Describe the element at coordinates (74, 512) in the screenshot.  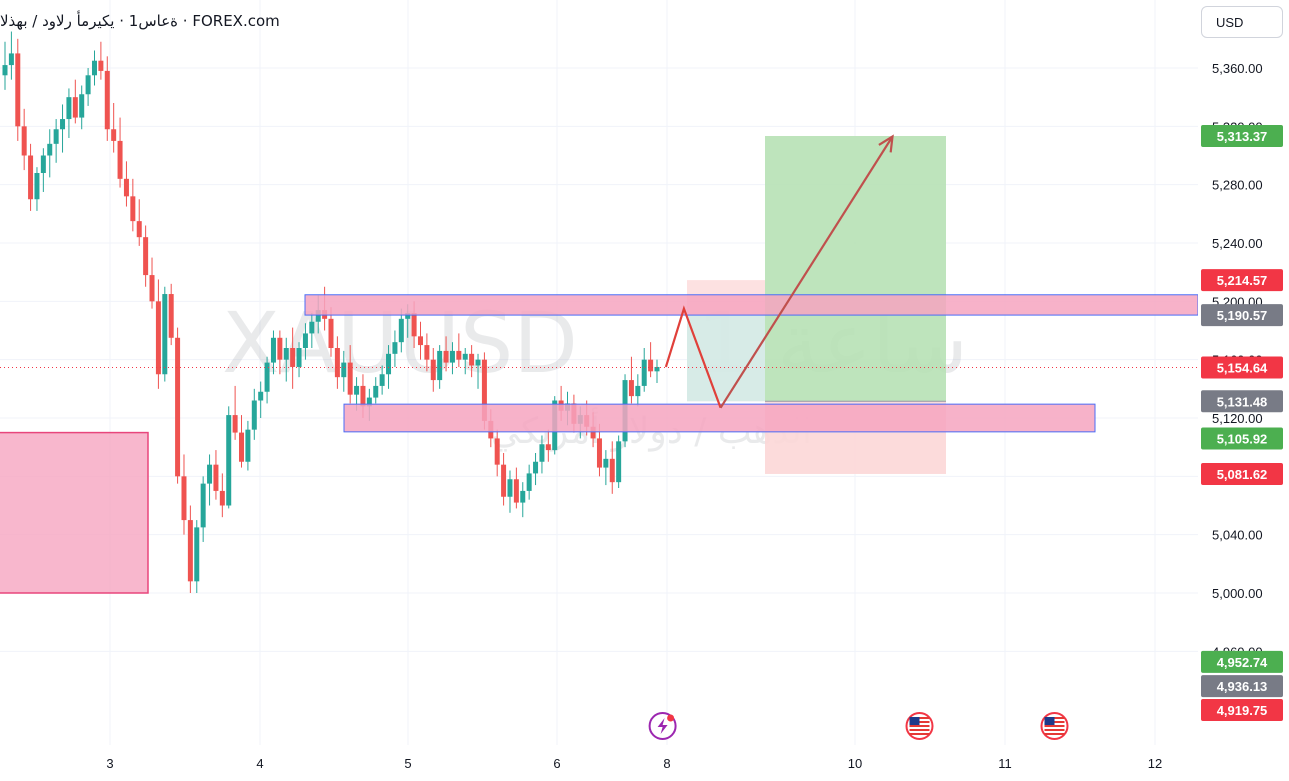
I see `demand-block` at that location.